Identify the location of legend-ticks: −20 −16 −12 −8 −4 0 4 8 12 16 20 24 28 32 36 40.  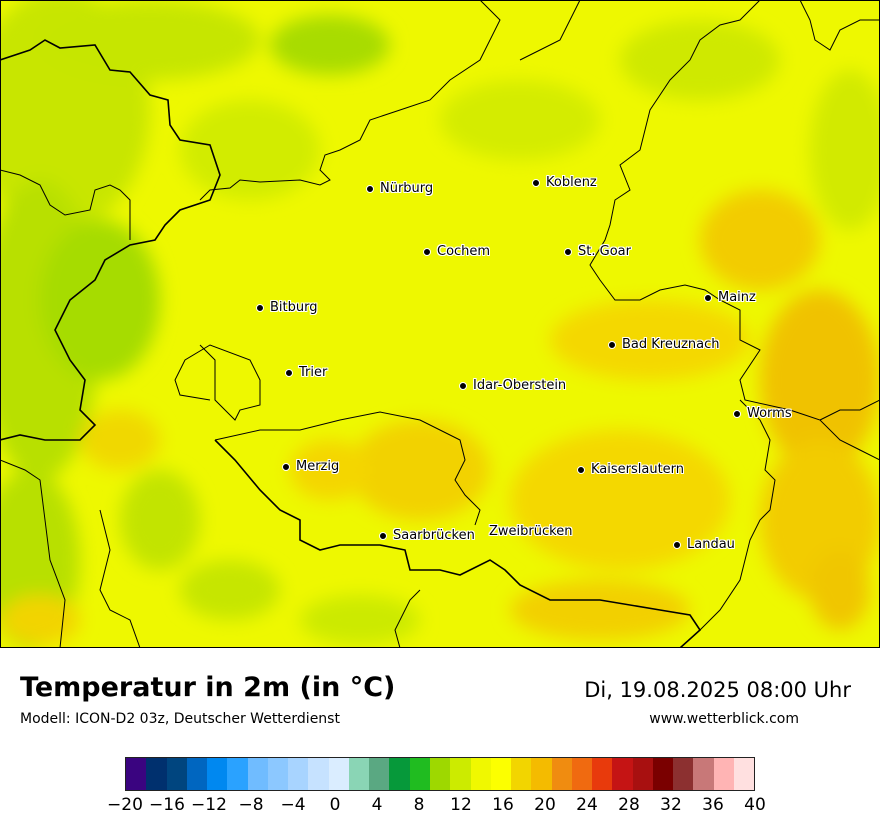
(440, 807).